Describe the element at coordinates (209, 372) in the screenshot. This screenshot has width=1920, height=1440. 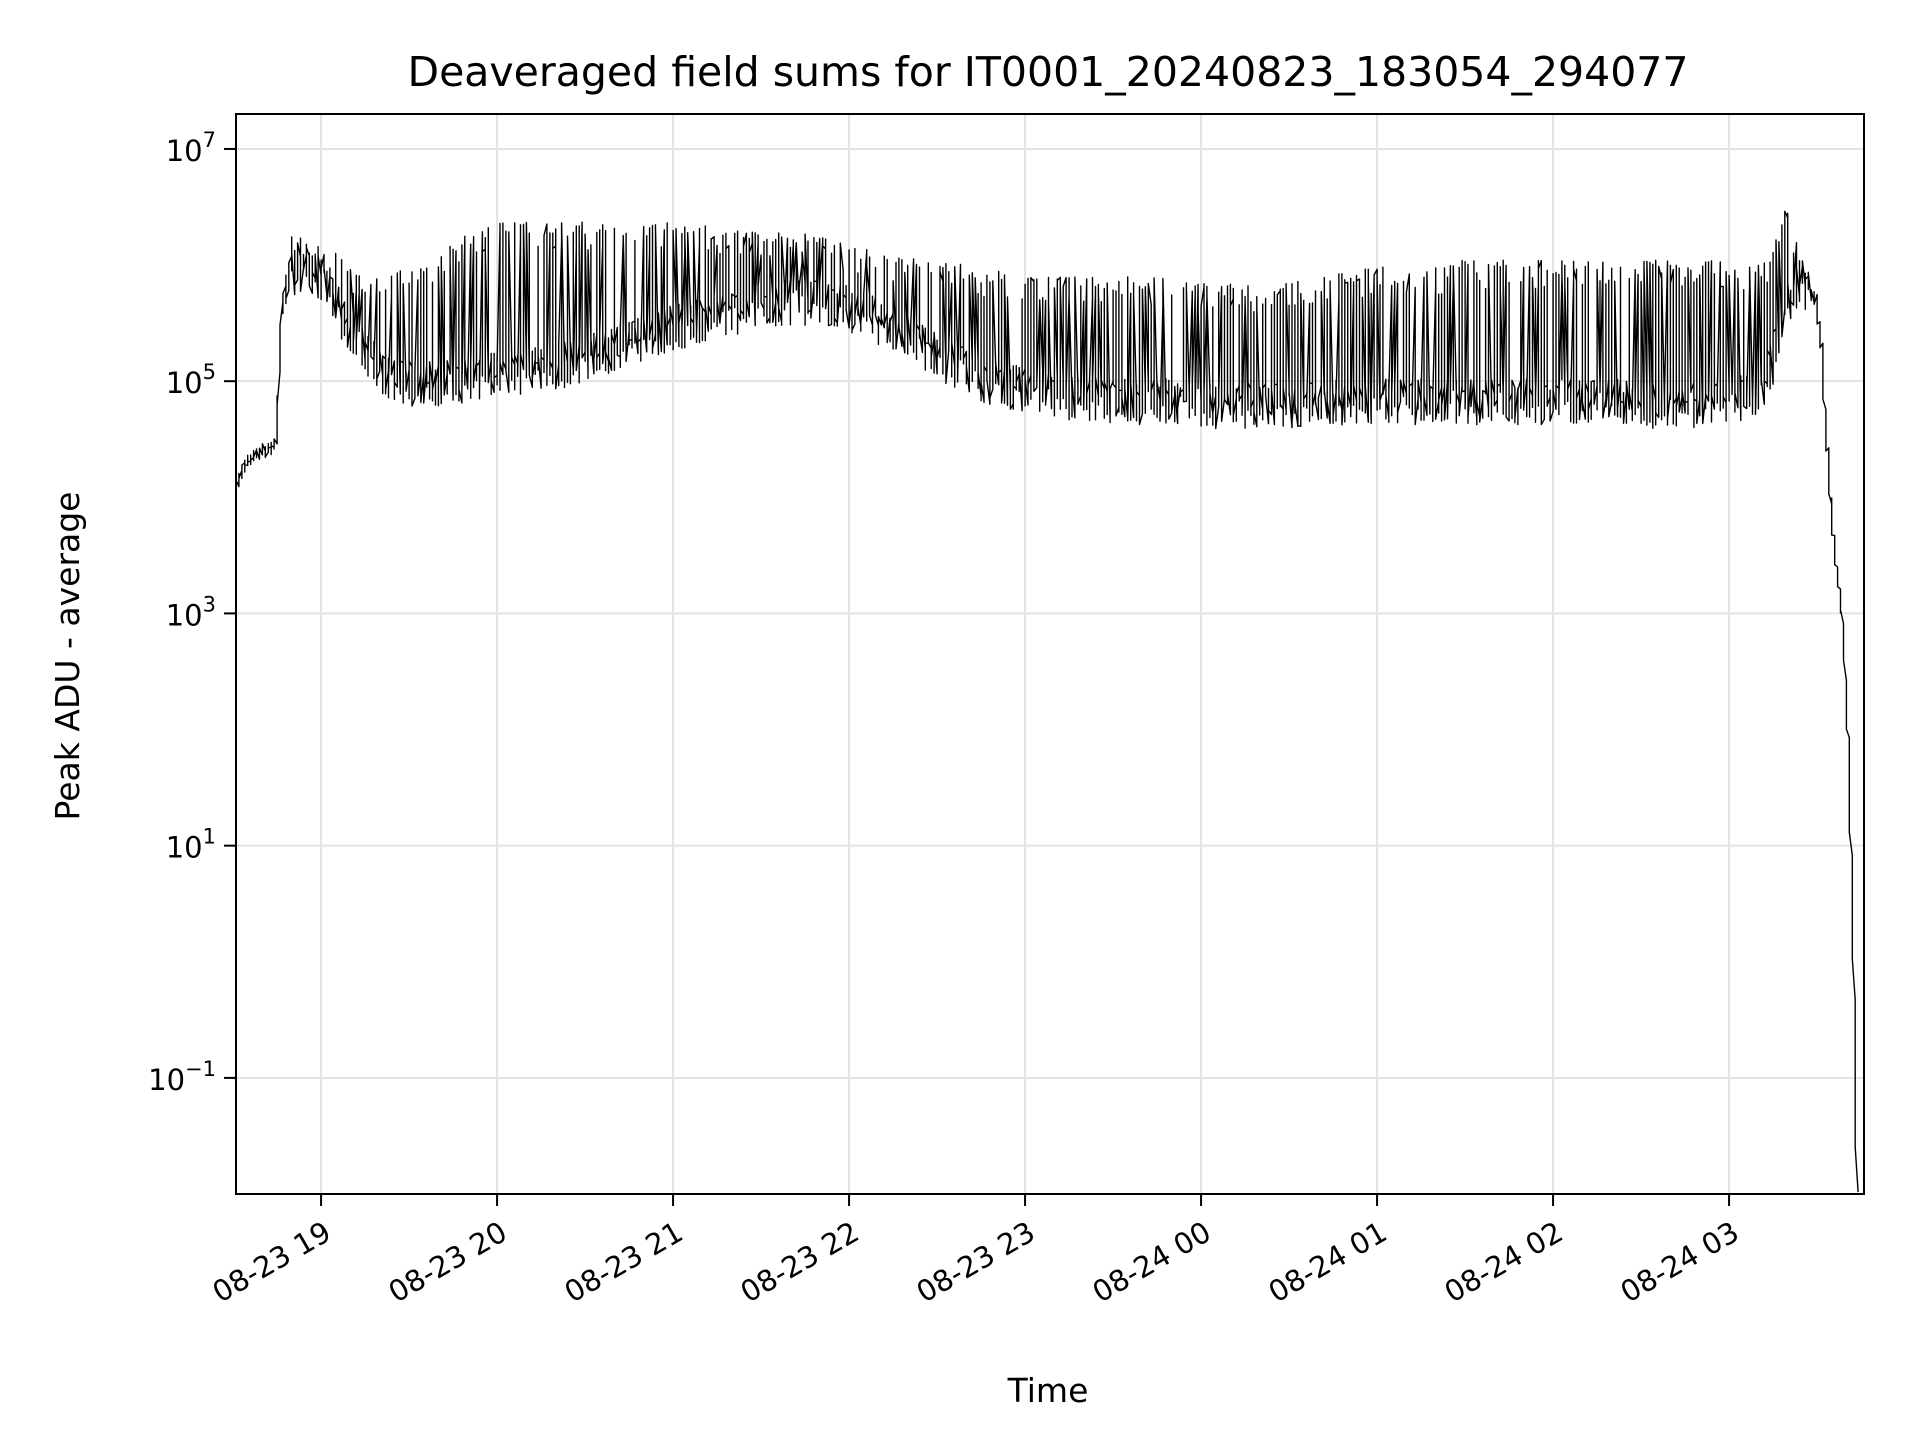
I see `y-tick-label-exponent: 5` at that location.